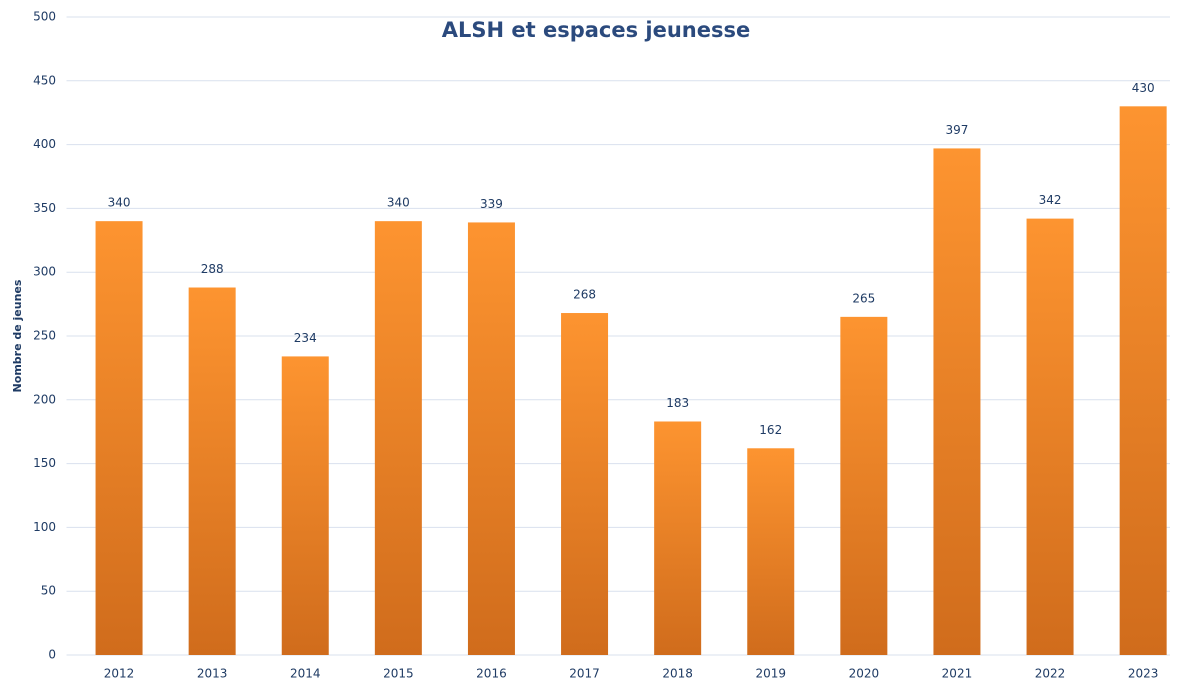 The height and width of the screenshot is (684, 1182). What do you see at coordinates (44, 527) in the screenshot?
I see `y-tick-label: 100` at bounding box center [44, 527].